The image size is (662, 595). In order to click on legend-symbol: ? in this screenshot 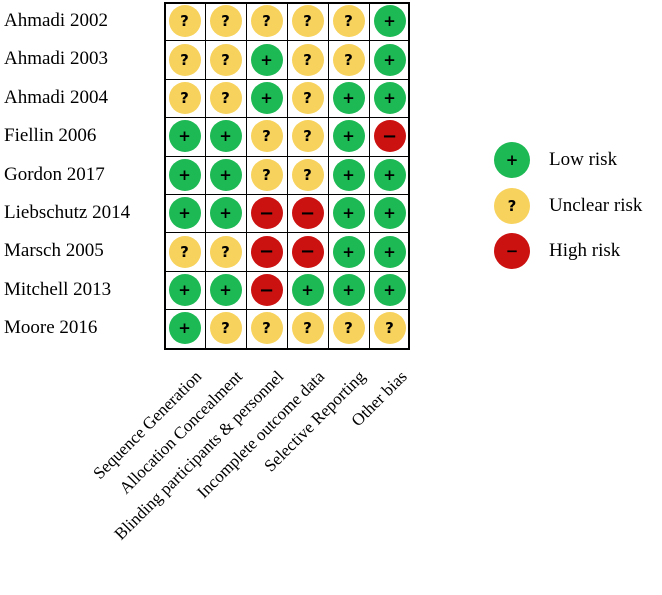, I will do `click(512, 206)`.